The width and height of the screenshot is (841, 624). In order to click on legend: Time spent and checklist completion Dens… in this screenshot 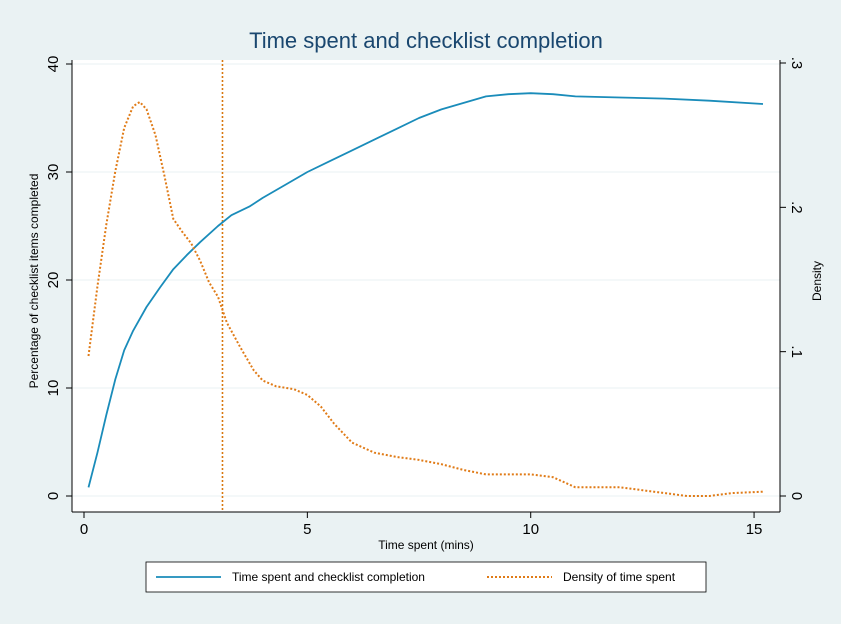, I will do `click(426, 577)`.